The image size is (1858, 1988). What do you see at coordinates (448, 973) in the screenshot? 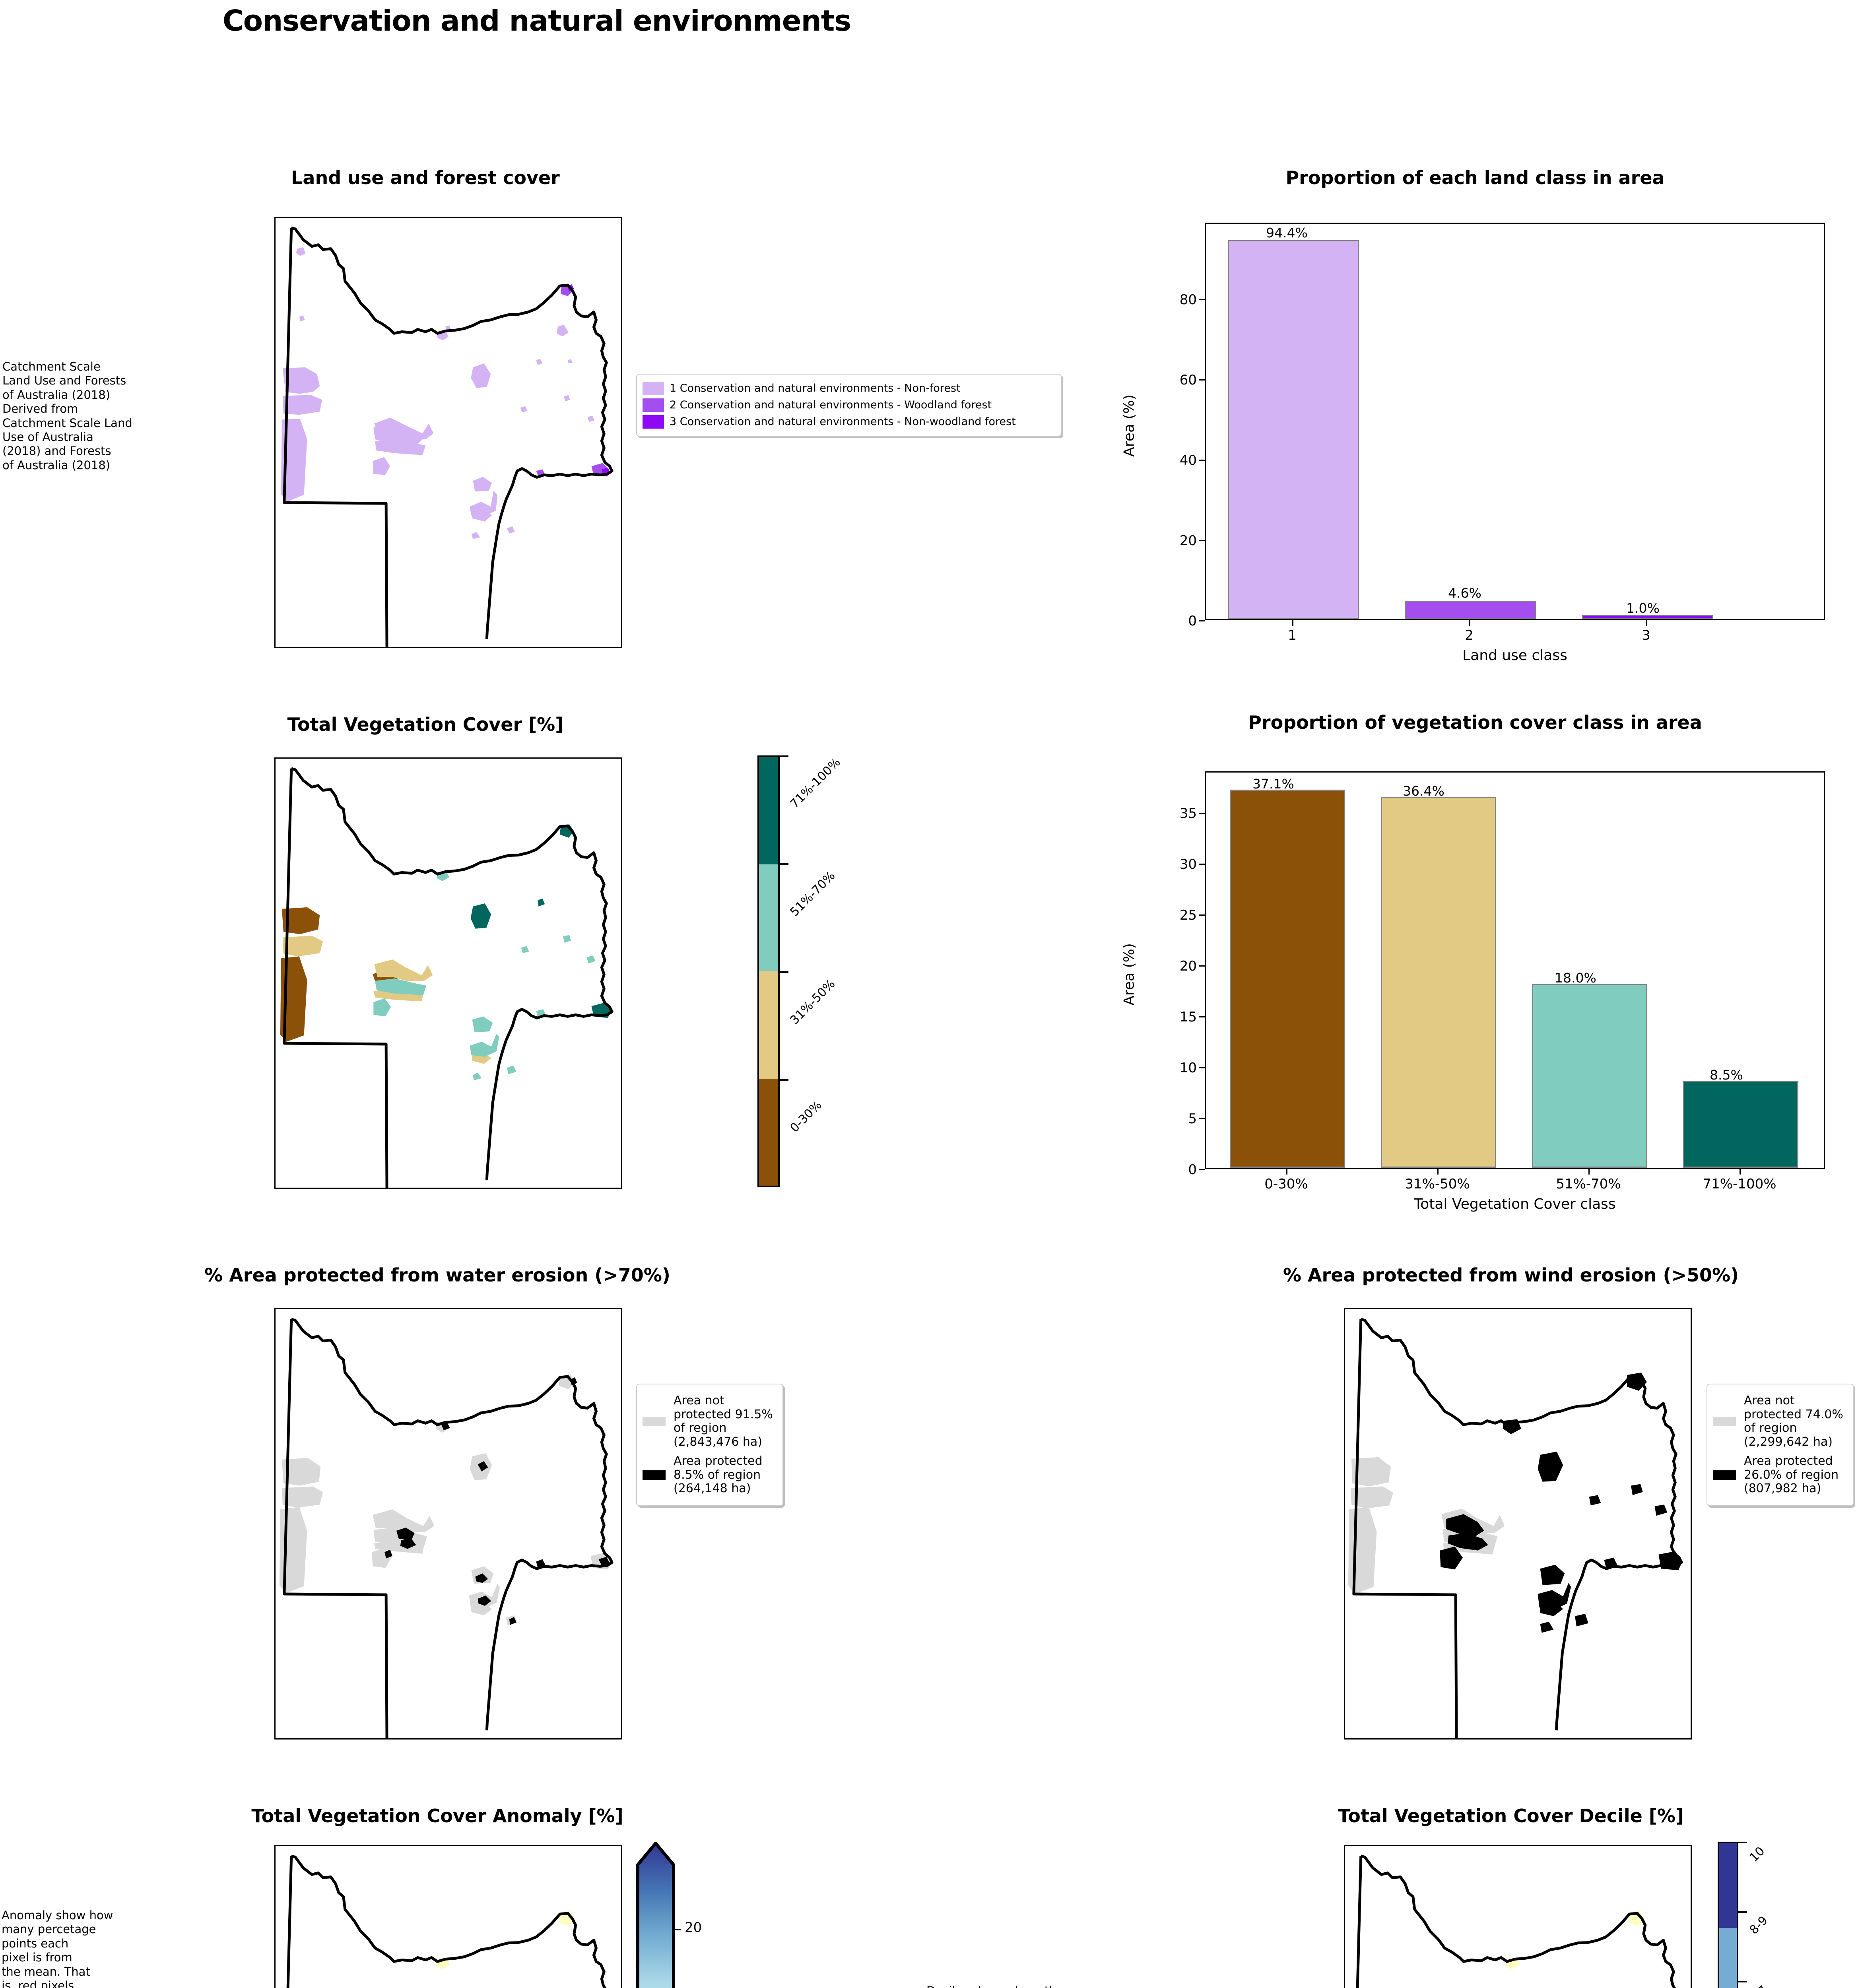
I see `vegcover-map` at bounding box center [448, 973].